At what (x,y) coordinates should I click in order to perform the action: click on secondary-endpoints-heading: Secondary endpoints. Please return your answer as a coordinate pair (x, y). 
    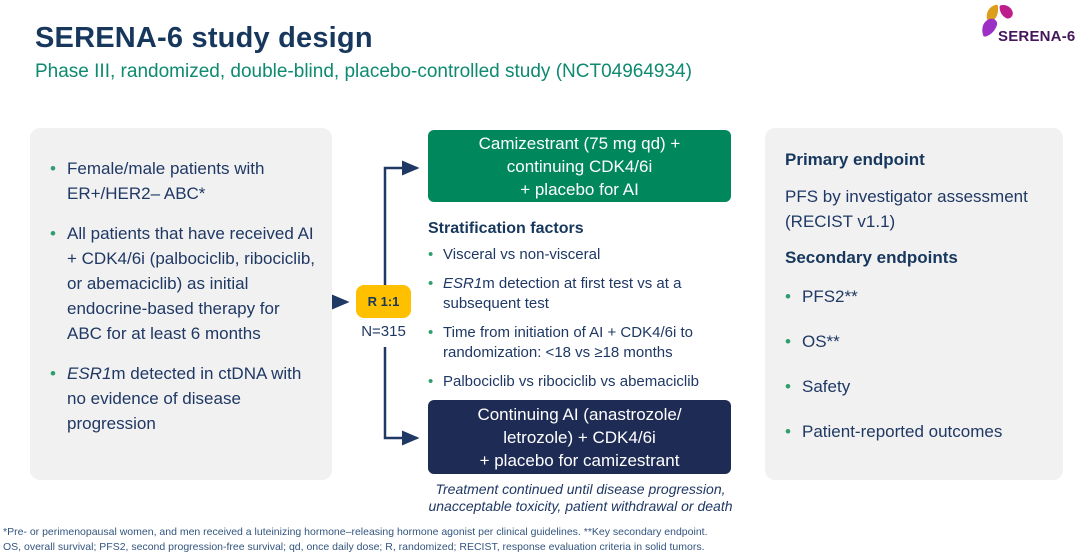
    Looking at the image, I should click on (871, 257).